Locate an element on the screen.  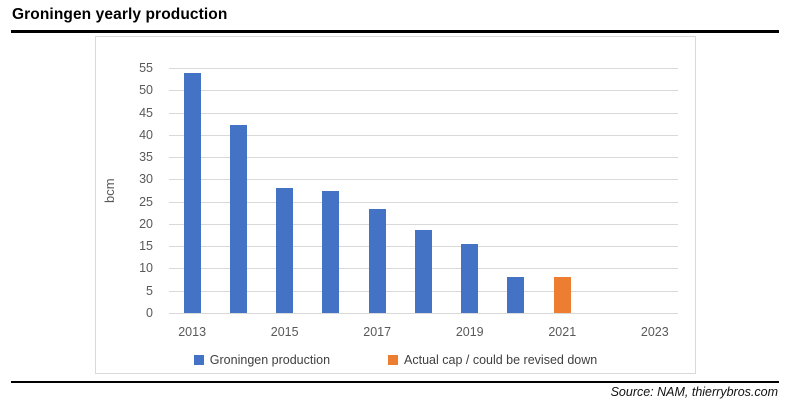
y-axis-ticks: 0 5 10 15 20 25 30 35 40 45 50 55 is located at coordinates (124, 190).